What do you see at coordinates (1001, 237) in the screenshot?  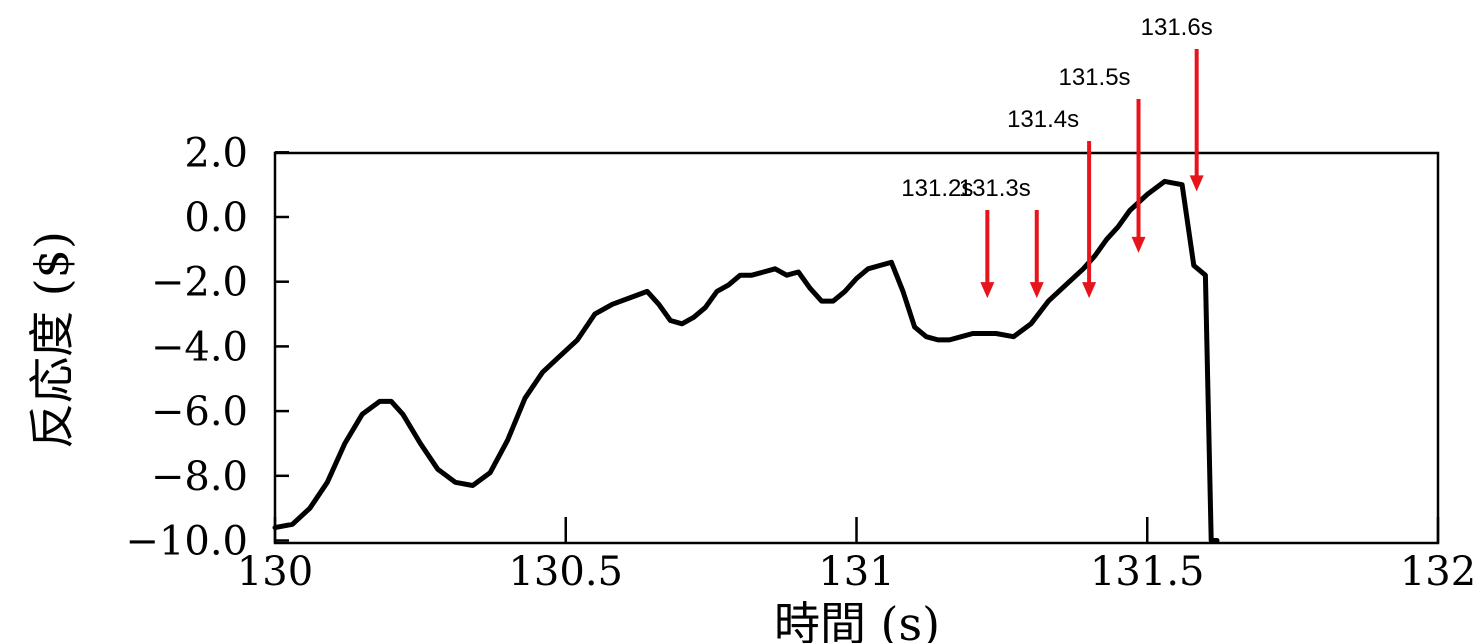 I see `annotation-arrow: 131.3s` at bounding box center [1001, 237].